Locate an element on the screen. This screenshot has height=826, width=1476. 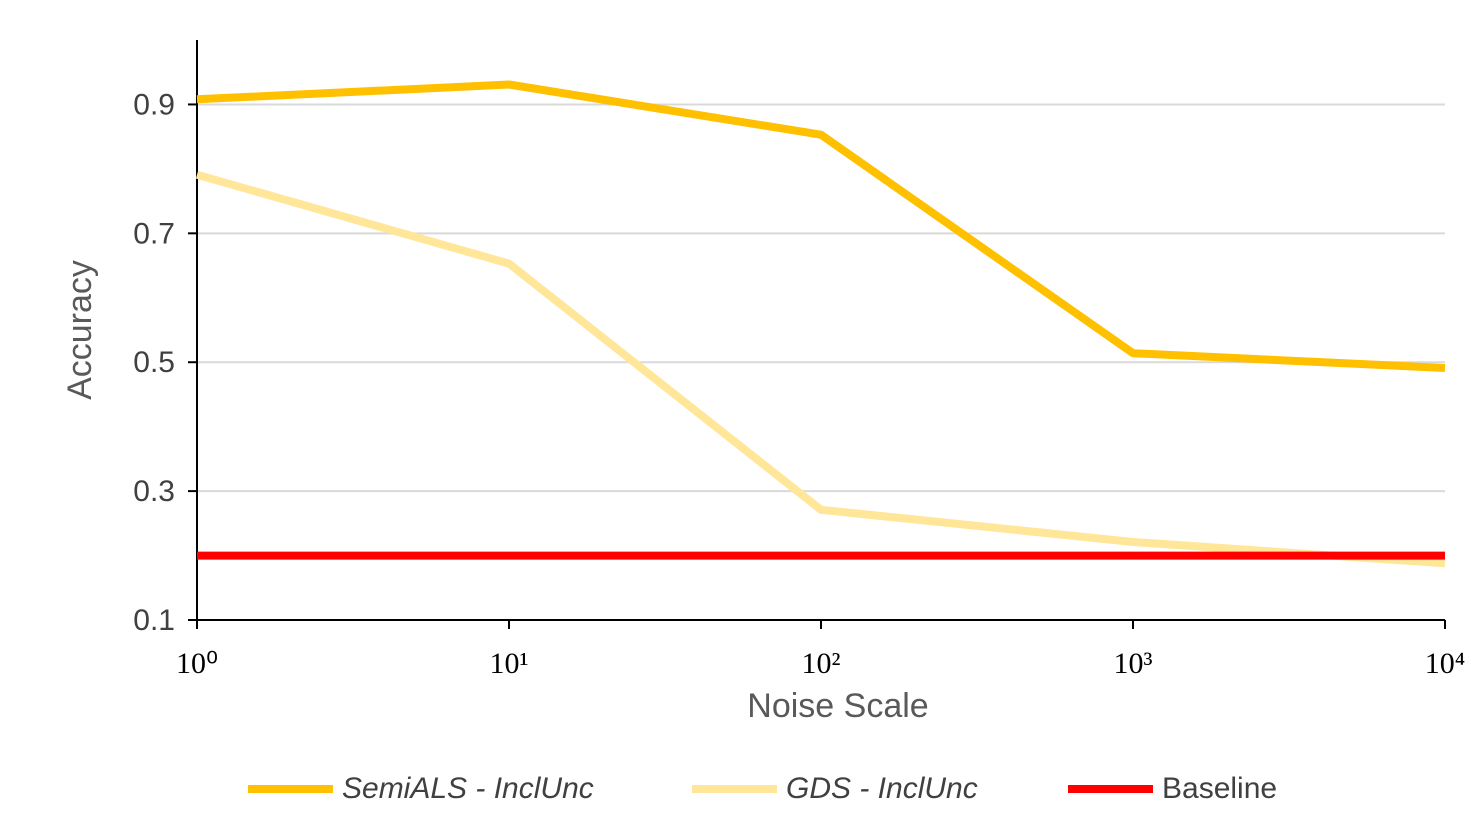
x-tick-label: 10¹ is located at coordinates (509, 663).